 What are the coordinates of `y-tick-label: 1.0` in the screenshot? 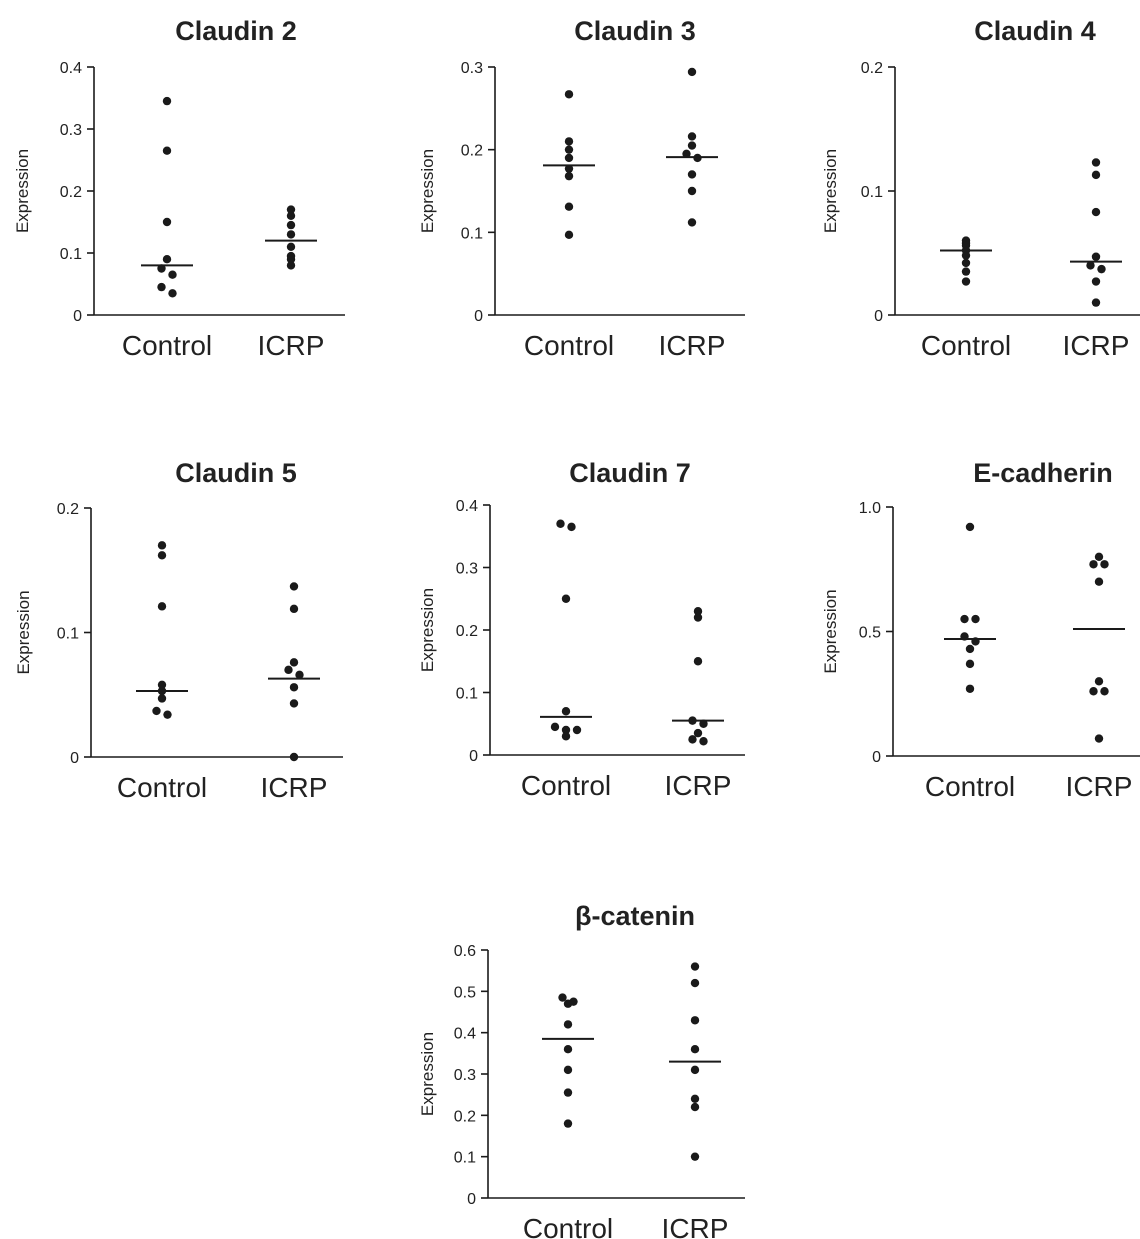 It's located at (870, 508).